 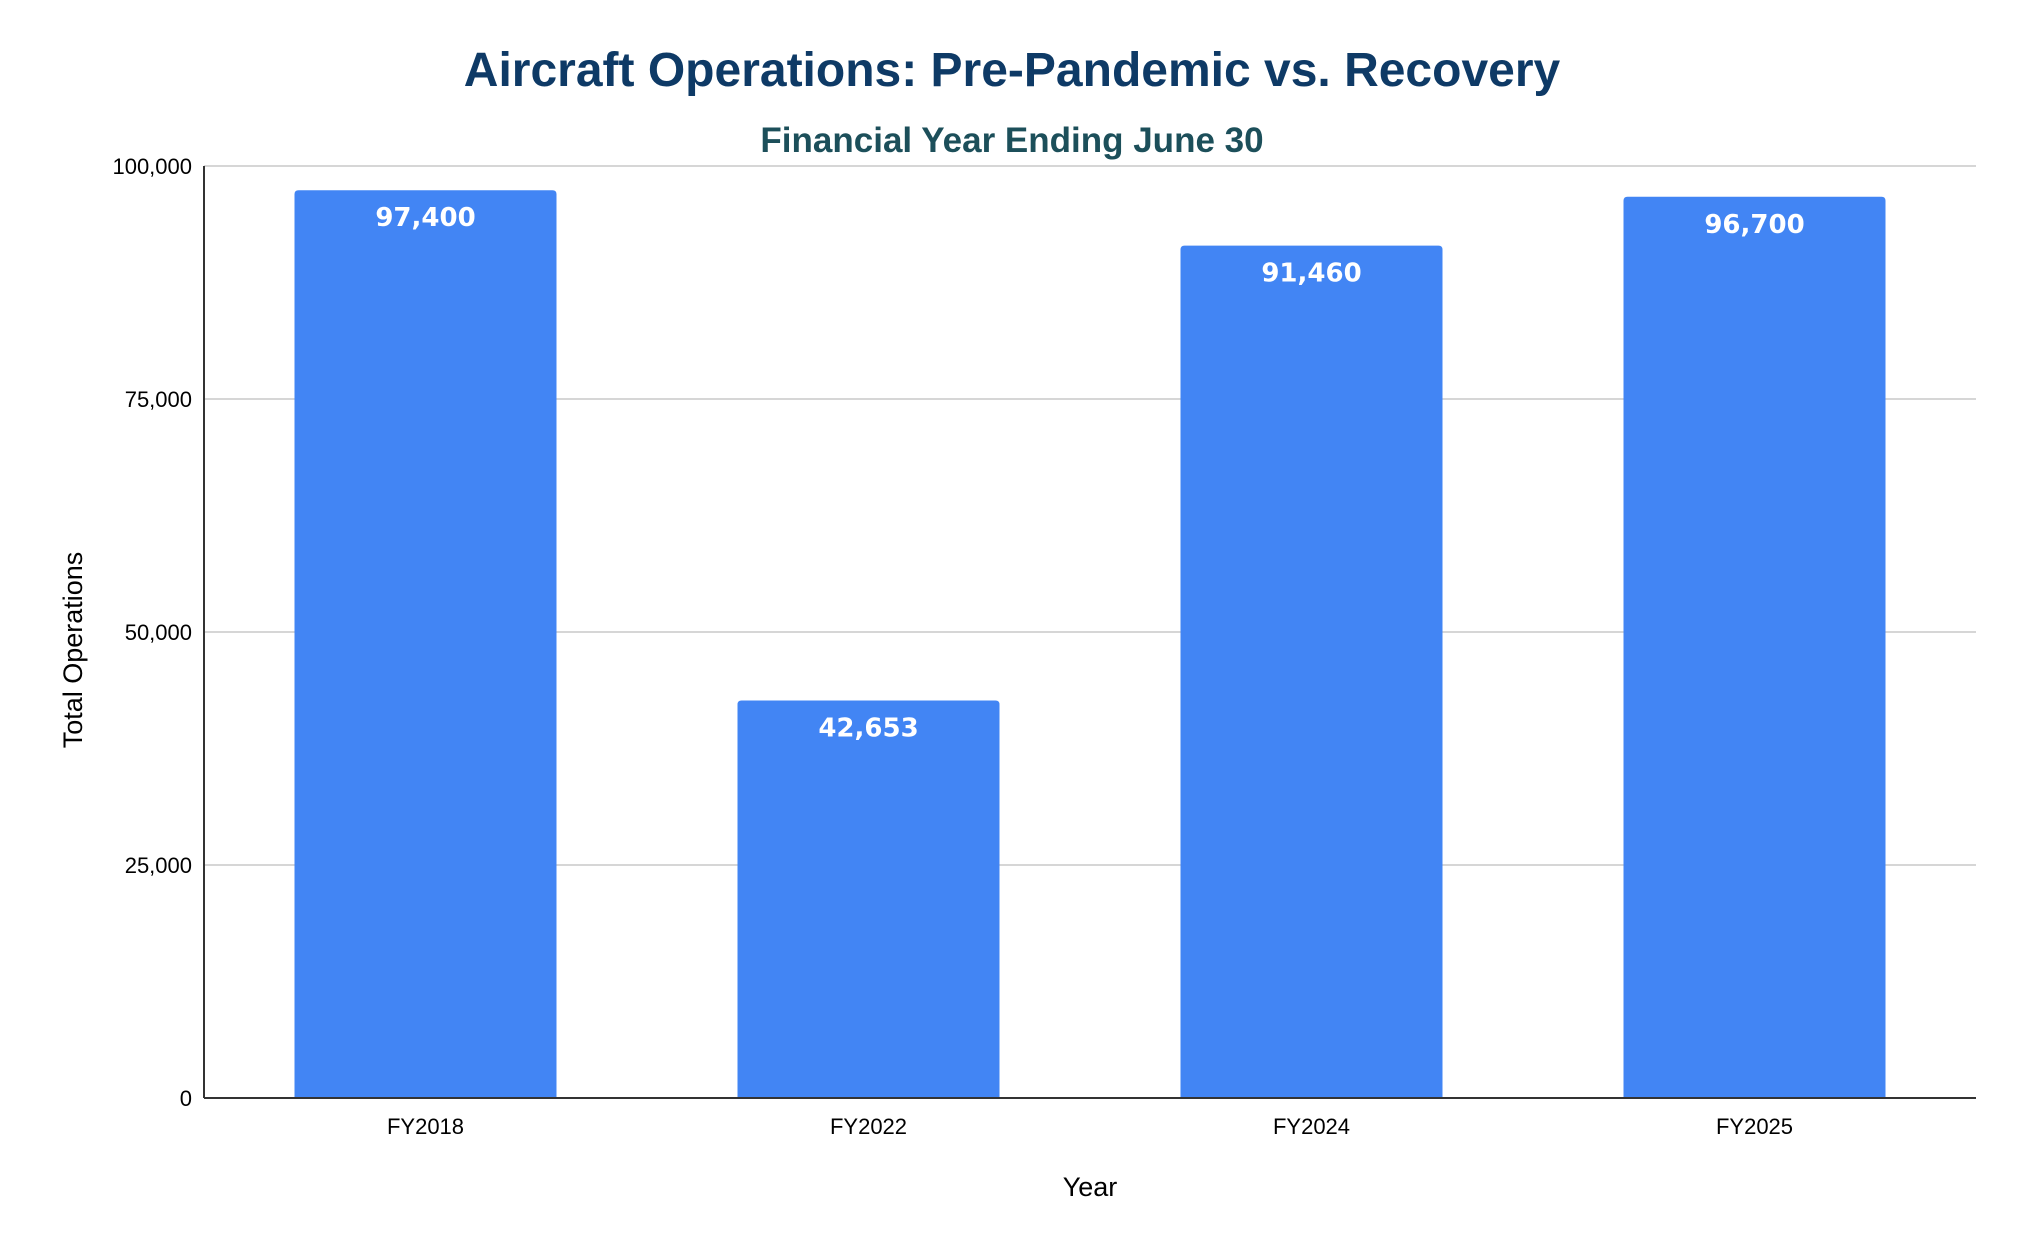 I want to click on bar-fy2024, so click(x=1311, y=672).